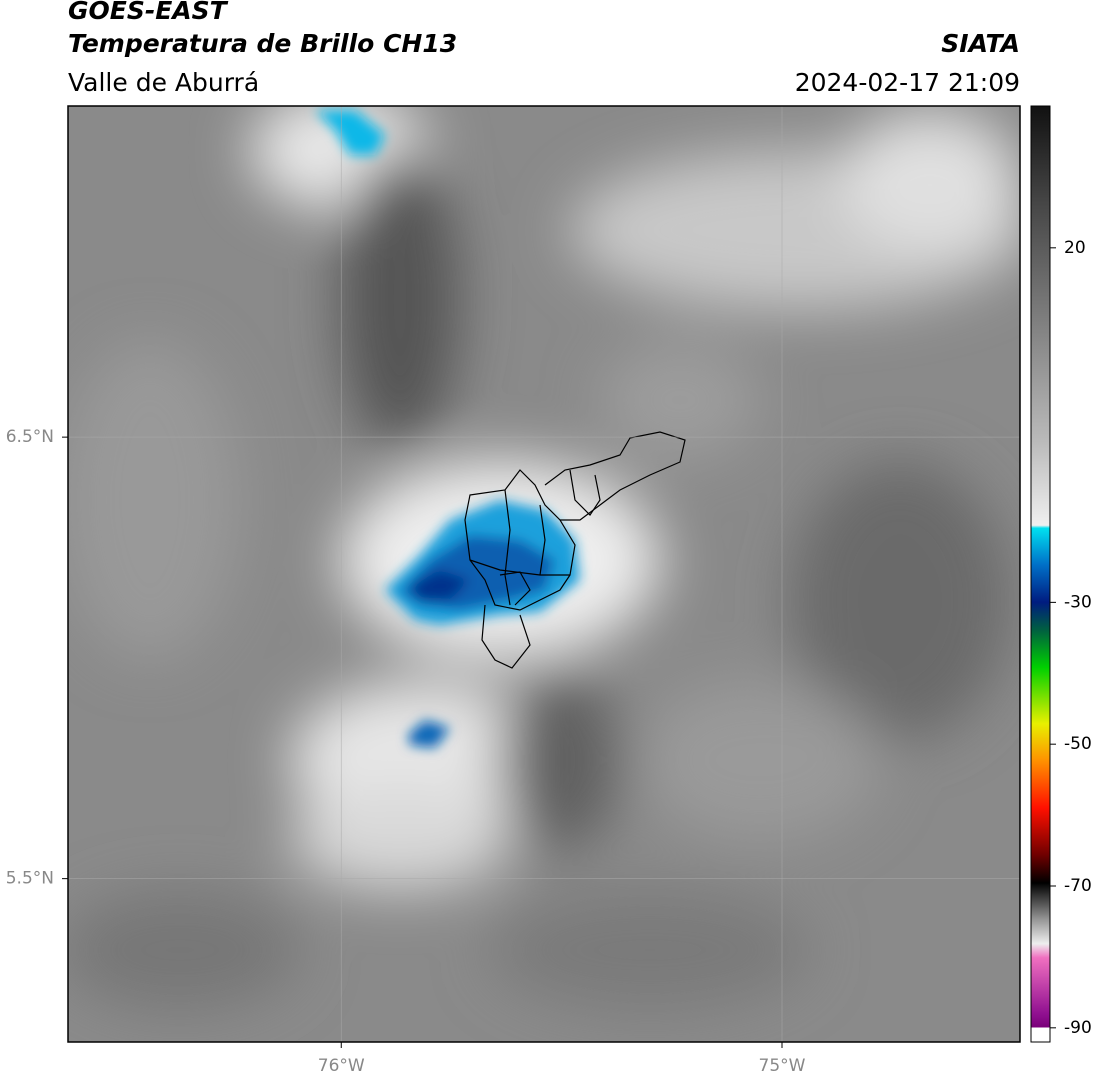 The height and width of the screenshot is (1078, 1094). Describe the element at coordinates (148, 12) in the screenshot. I see `title: GOES-EAST` at that location.